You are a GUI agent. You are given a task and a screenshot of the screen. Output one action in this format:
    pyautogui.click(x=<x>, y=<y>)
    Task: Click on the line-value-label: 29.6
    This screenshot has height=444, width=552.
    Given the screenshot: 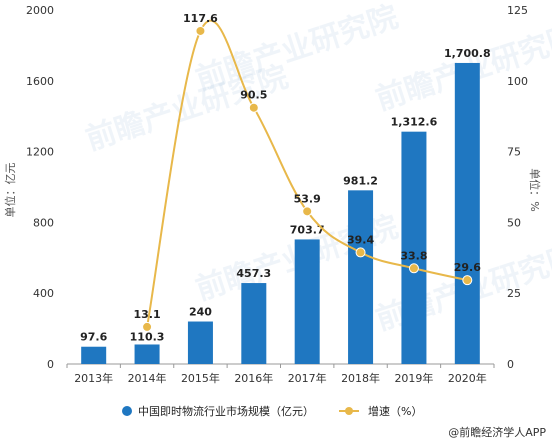 What is the action you would take?
    pyautogui.click(x=467, y=267)
    